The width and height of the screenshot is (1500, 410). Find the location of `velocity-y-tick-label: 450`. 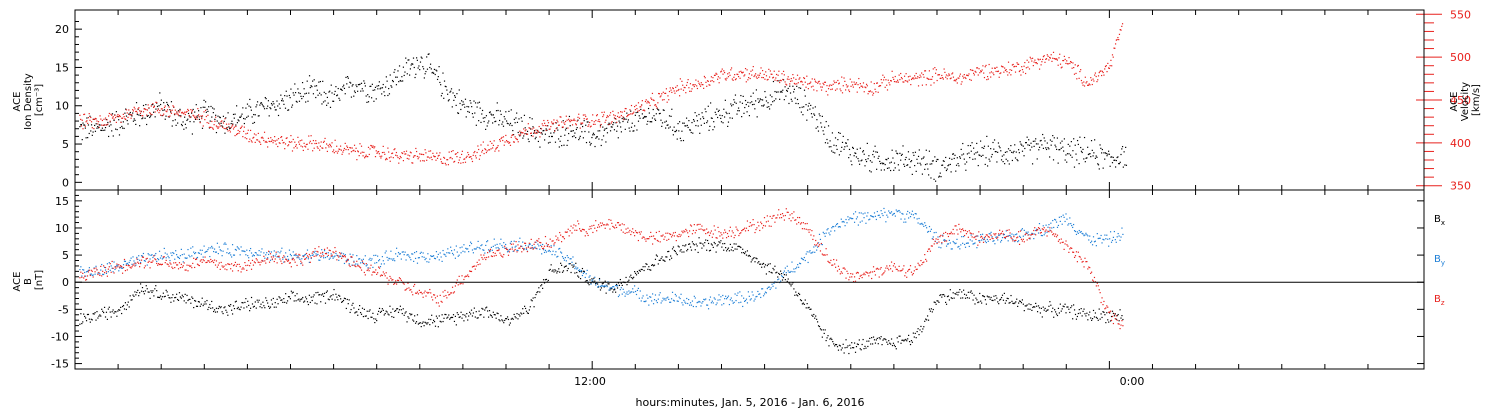

velocity-y-tick-label: 450 is located at coordinates (1460, 100).